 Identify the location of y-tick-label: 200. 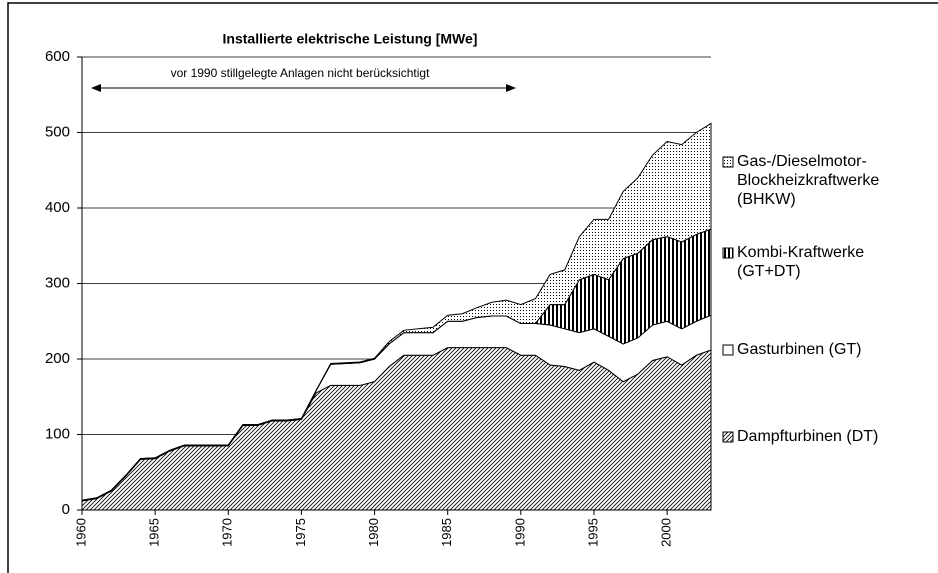
(57, 358).